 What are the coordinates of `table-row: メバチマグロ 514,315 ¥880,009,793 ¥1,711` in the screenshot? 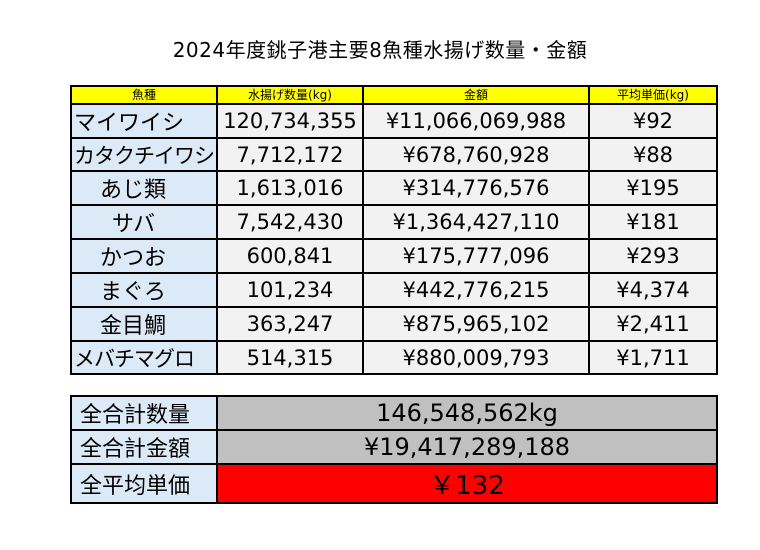 It's located at (394, 357).